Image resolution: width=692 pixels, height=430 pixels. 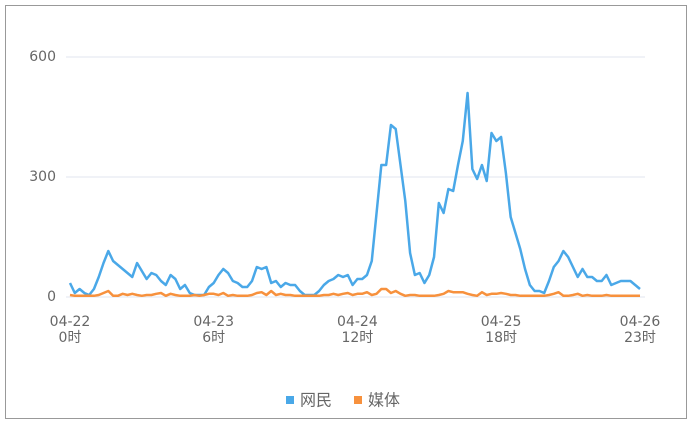 What do you see at coordinates (316, 400) in the screenshot?
I see `legend-label: 网民` at bounding box center [316, 400].